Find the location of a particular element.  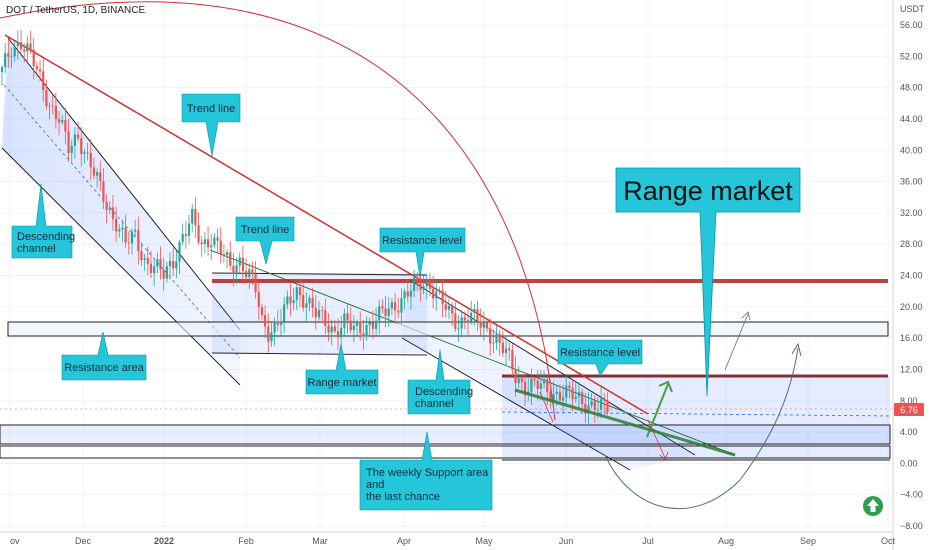

time-axis-tick: Jul is located at coordinates (648, 541).